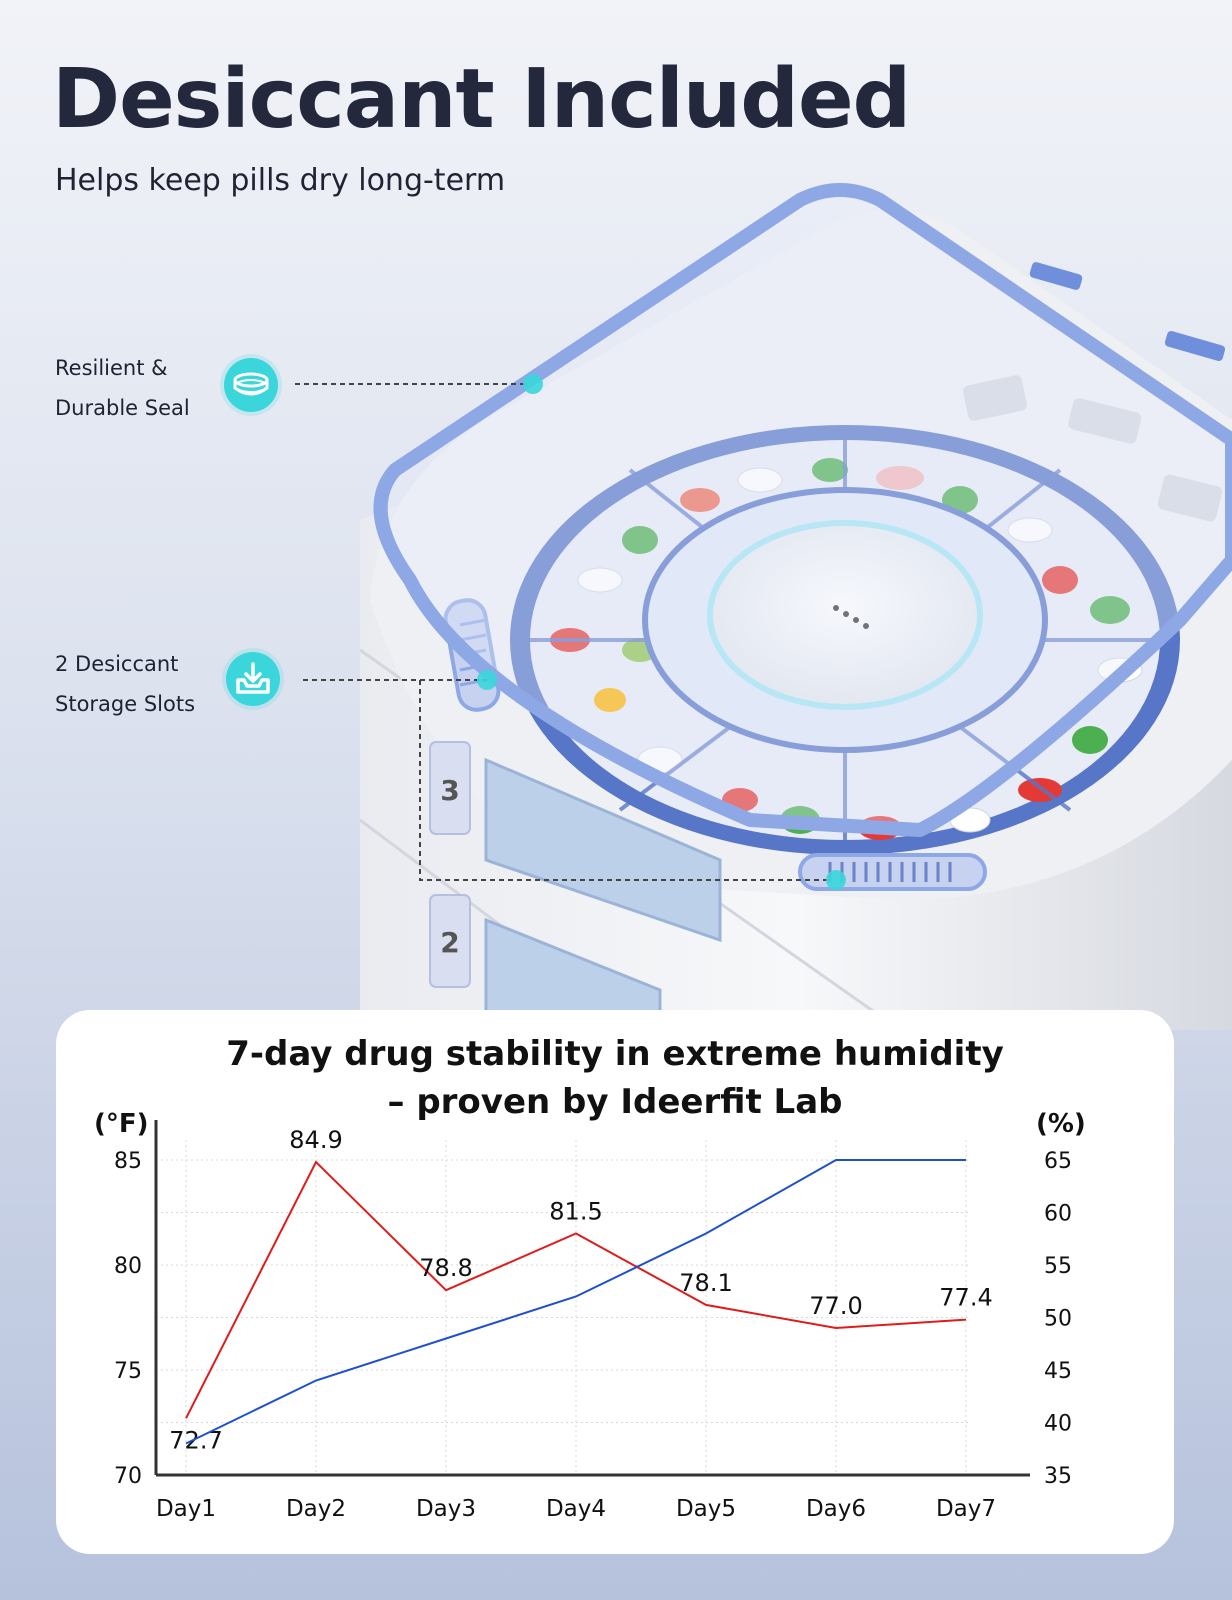  What do you see at coordinates (125, 684) in the screenshot?
I see `callout-desiccant: 2 Desiccant Storage Slots` at bounding box center [125, 684].